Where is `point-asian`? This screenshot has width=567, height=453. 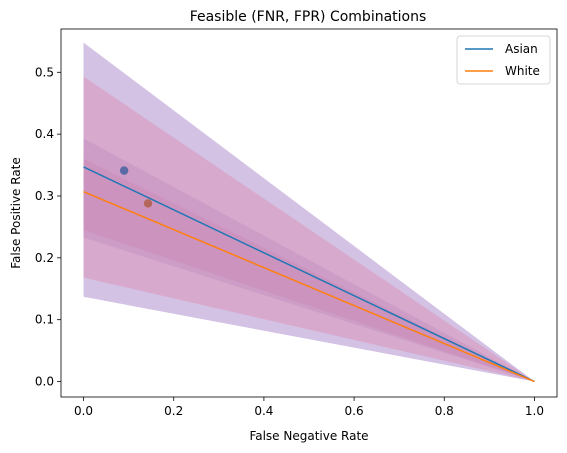
point-asian is located at coordinates (124, 170).